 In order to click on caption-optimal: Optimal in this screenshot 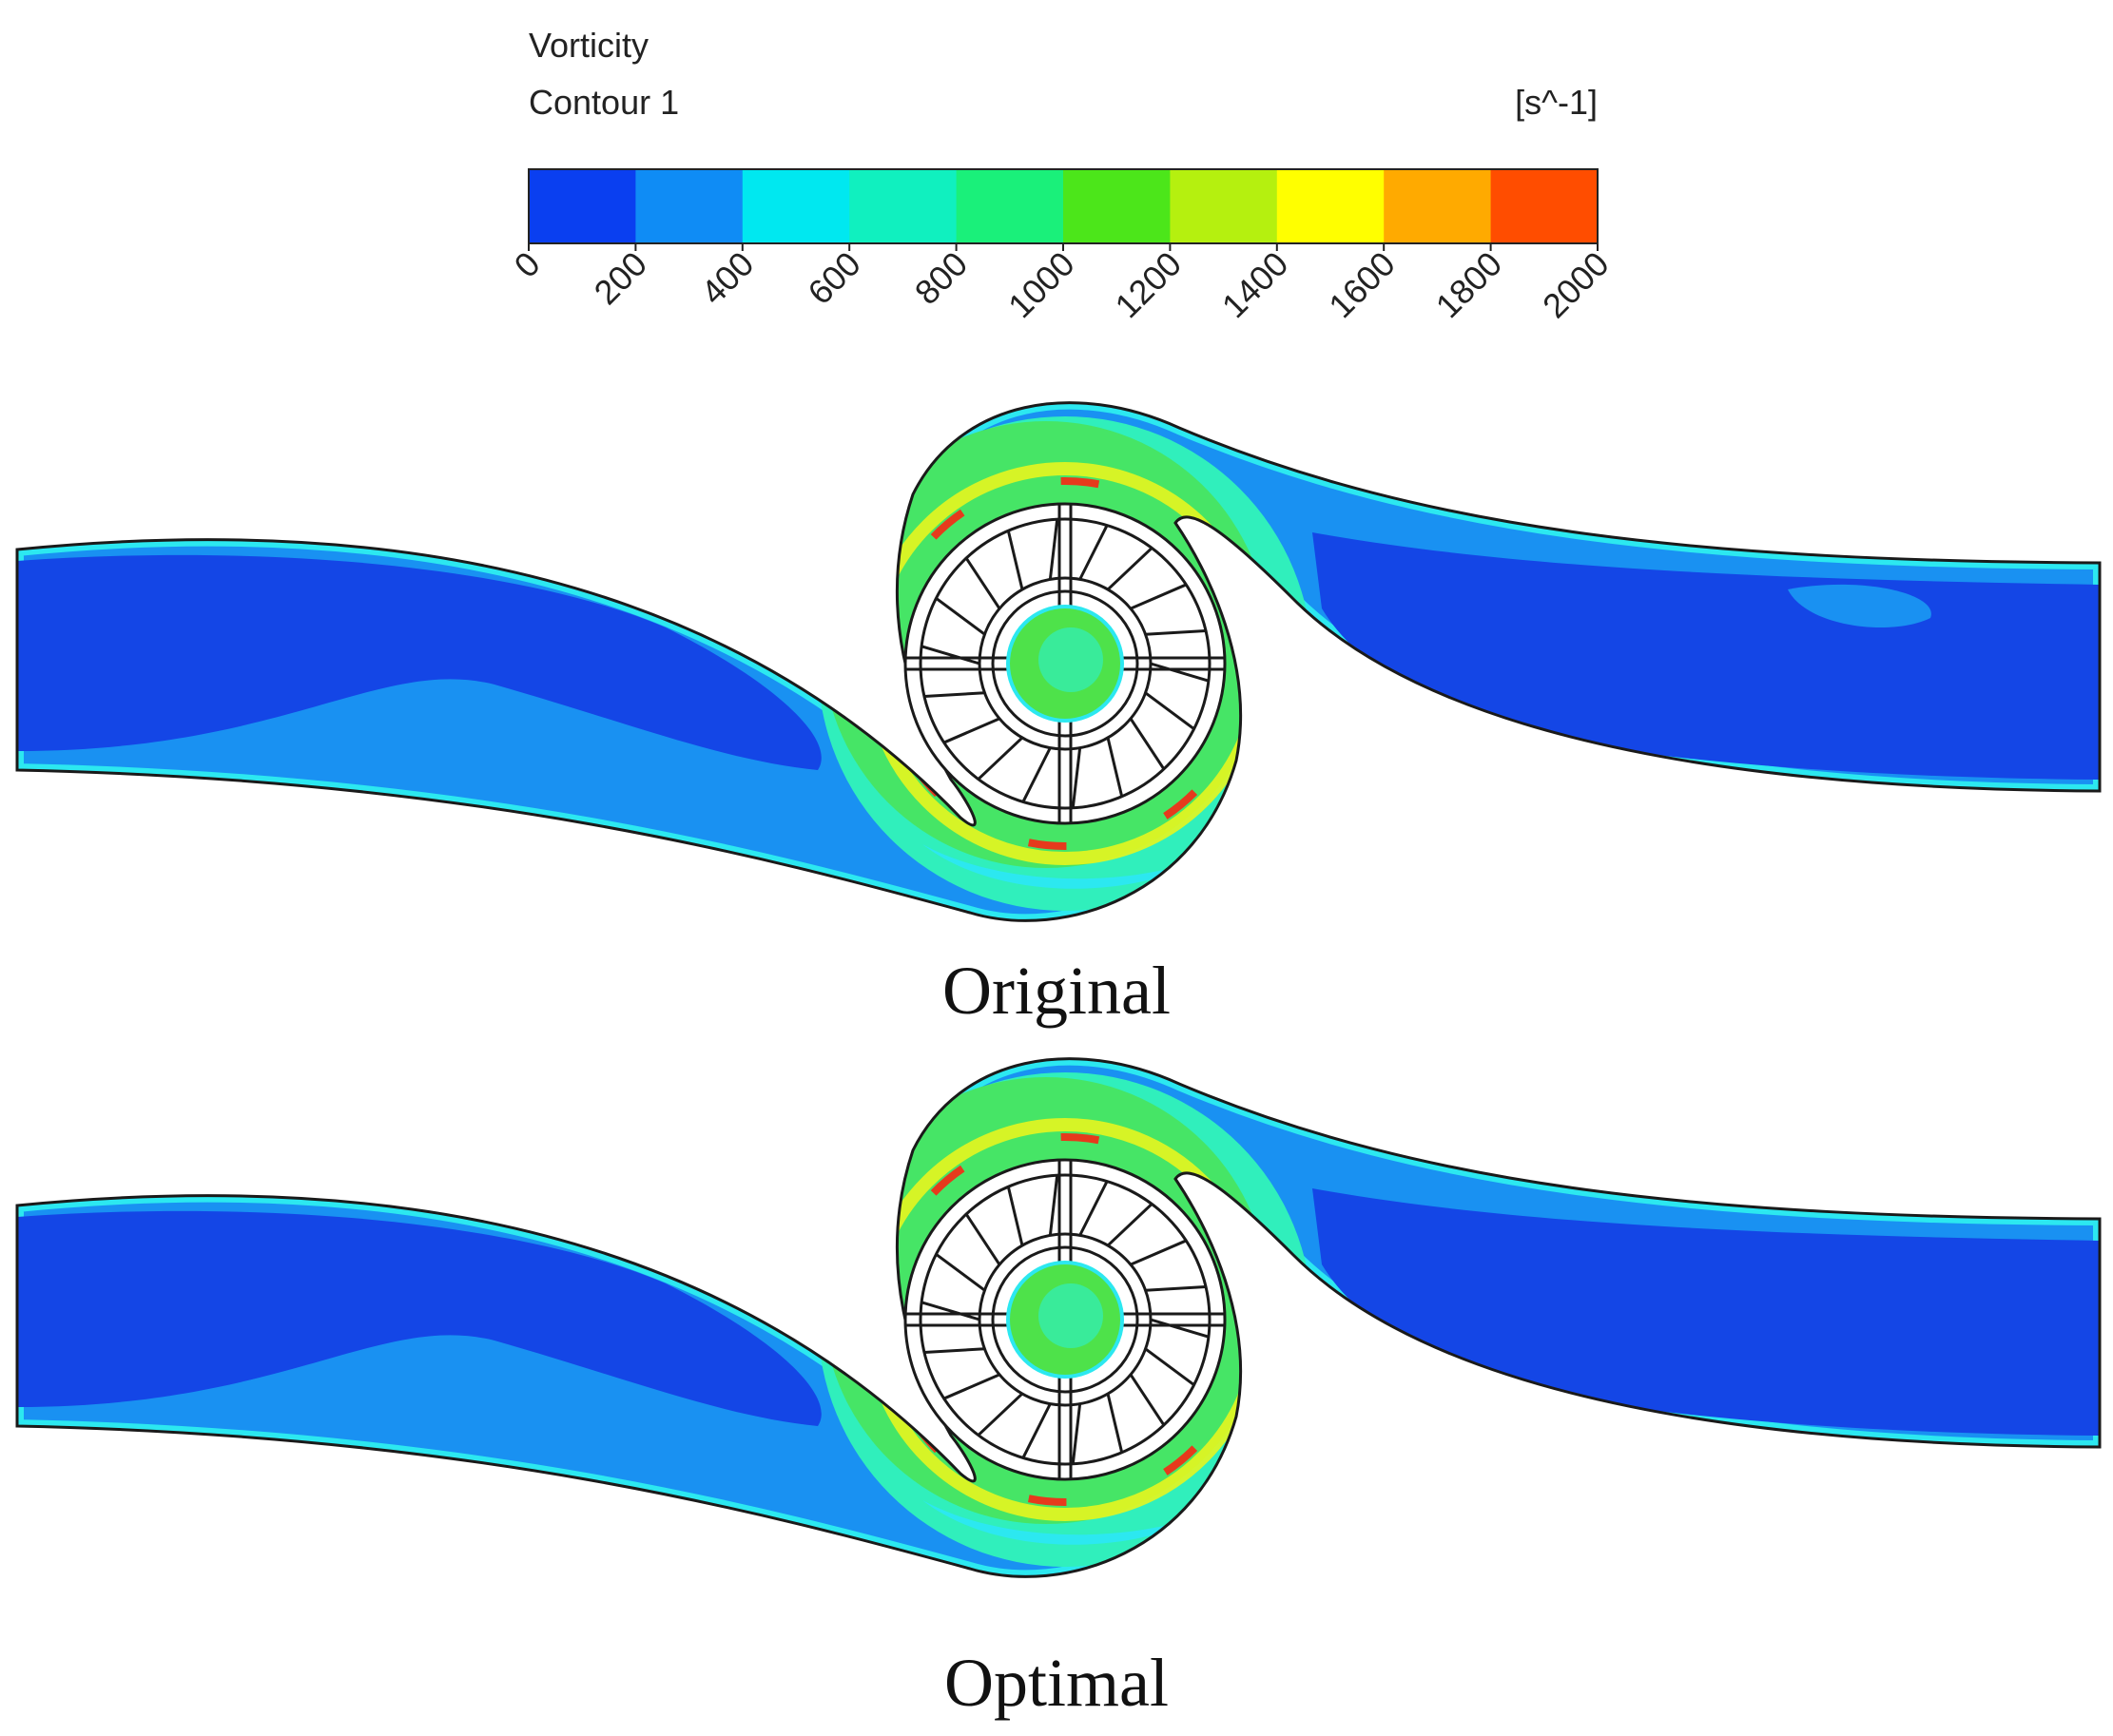, I will do `click(1056, 1683)`.